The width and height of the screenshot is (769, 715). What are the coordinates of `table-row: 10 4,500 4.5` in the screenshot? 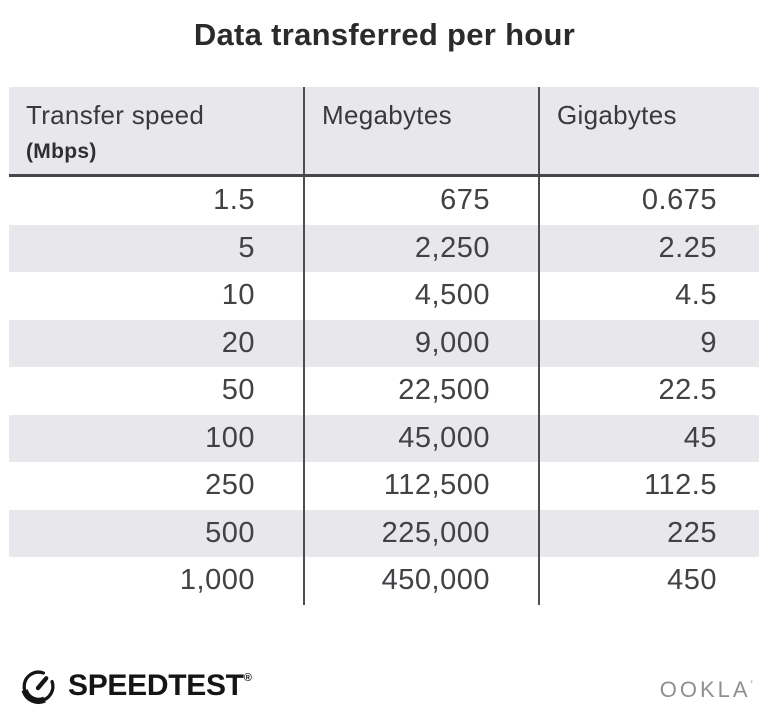 It's located at (384, 296).